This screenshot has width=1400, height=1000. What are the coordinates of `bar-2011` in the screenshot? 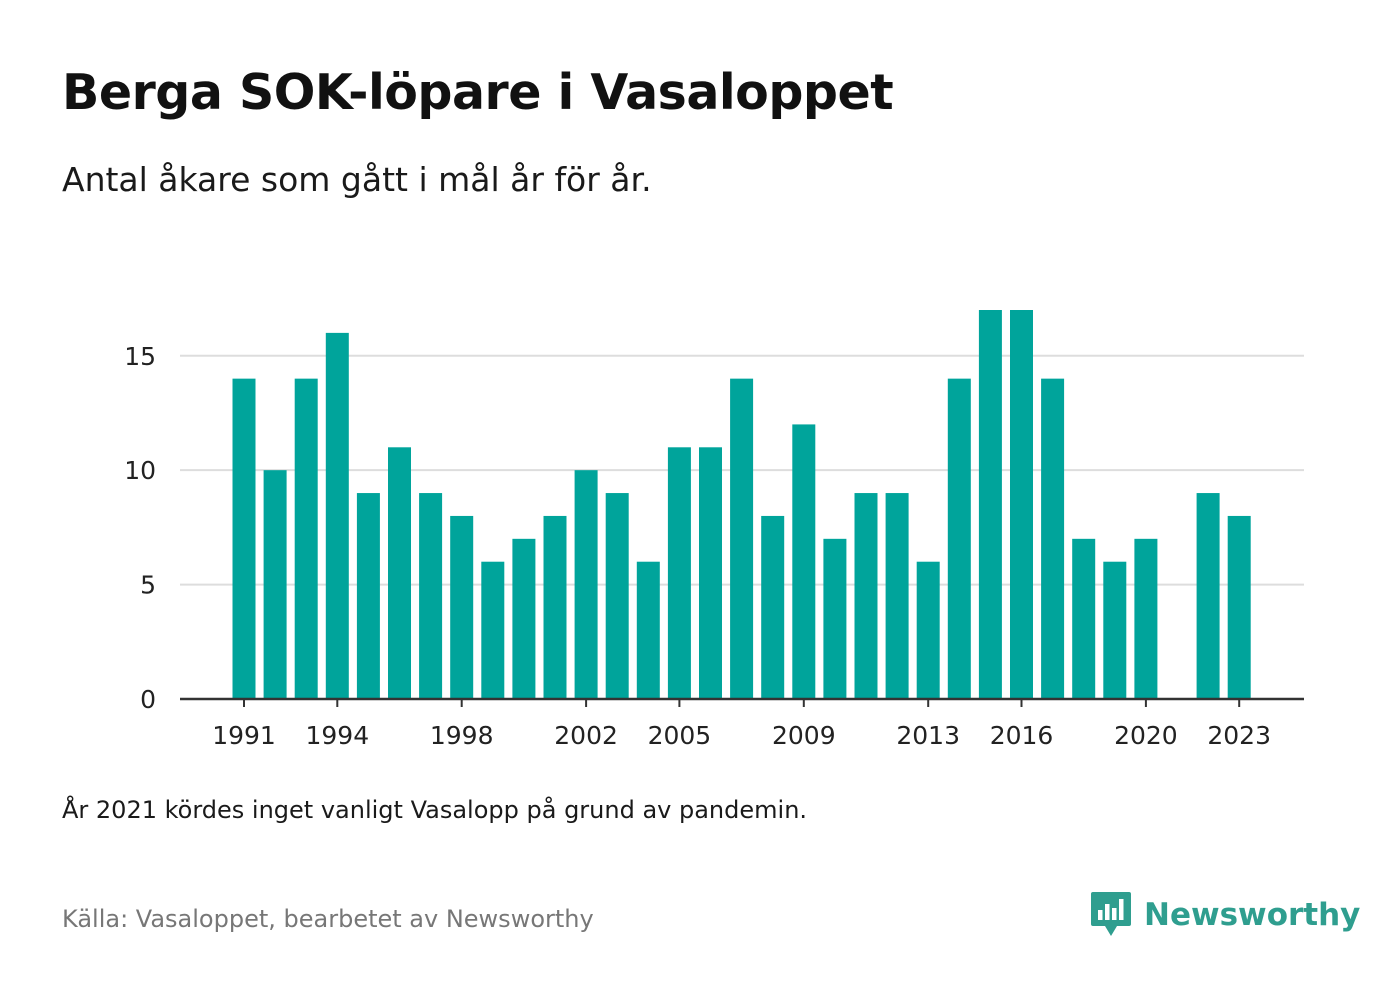 It's located at (866, 596).